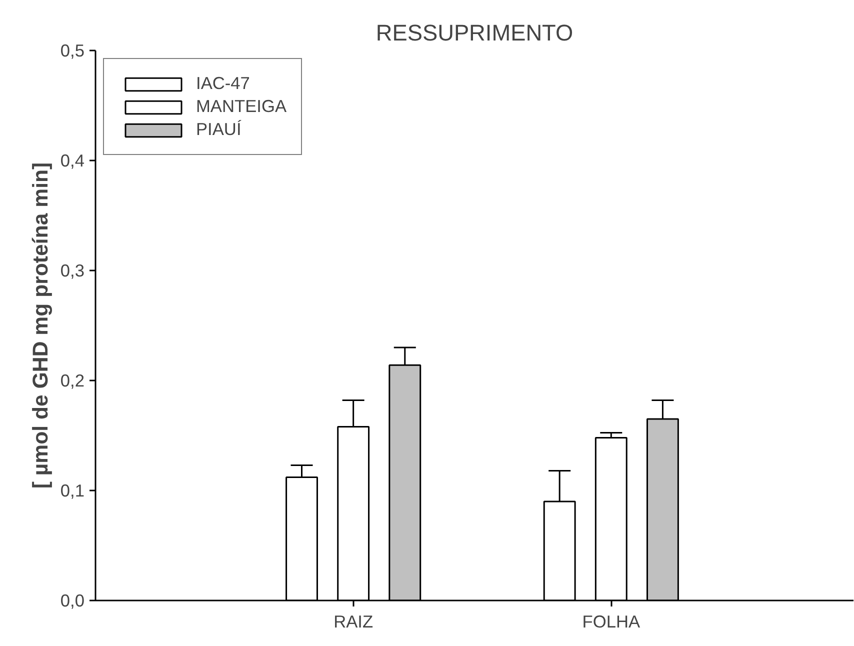 The image size is (854, 646). I want to click on y-tick-label: 0,0, so click(72, 600).